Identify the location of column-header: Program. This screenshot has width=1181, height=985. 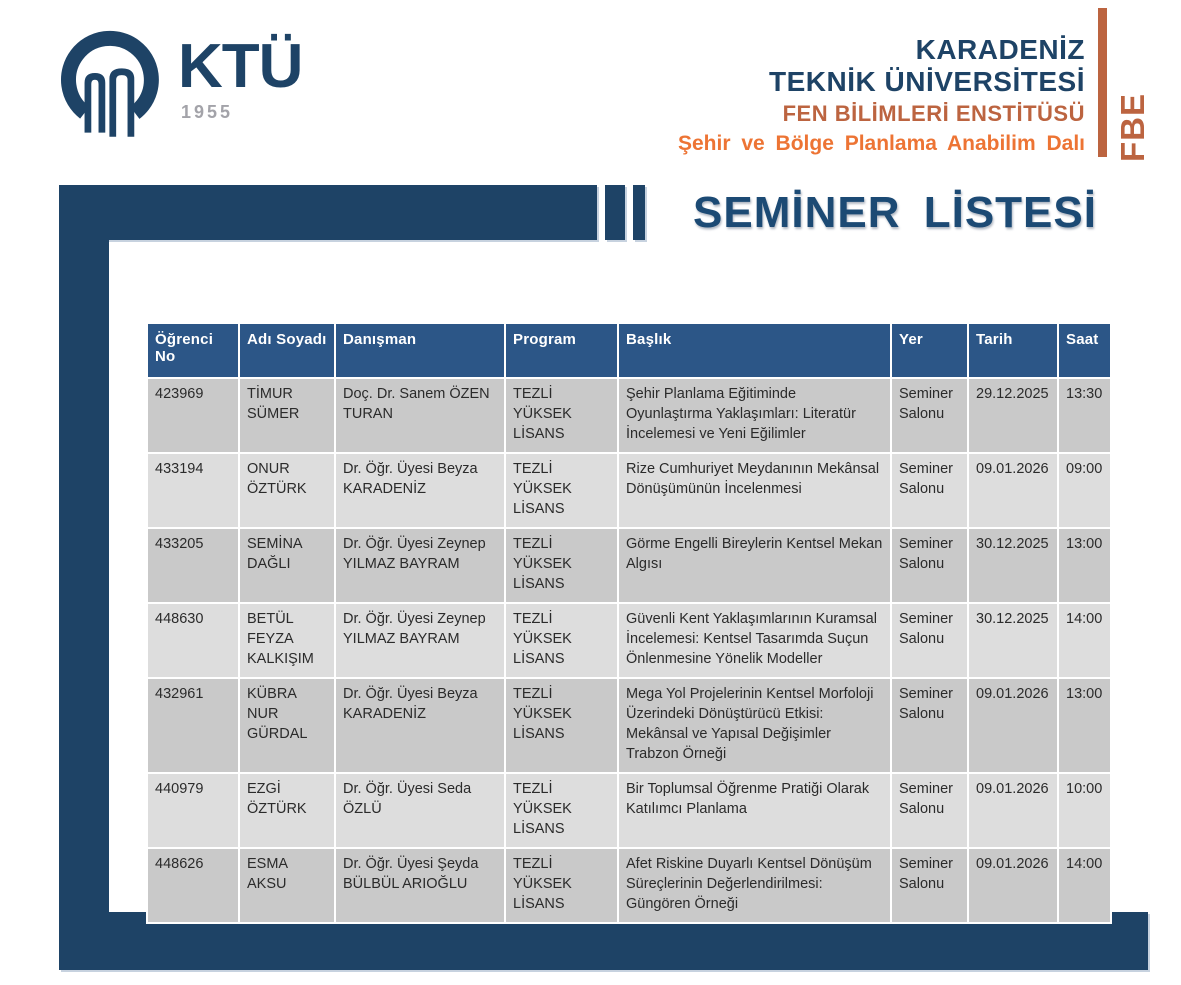
(561, 350).